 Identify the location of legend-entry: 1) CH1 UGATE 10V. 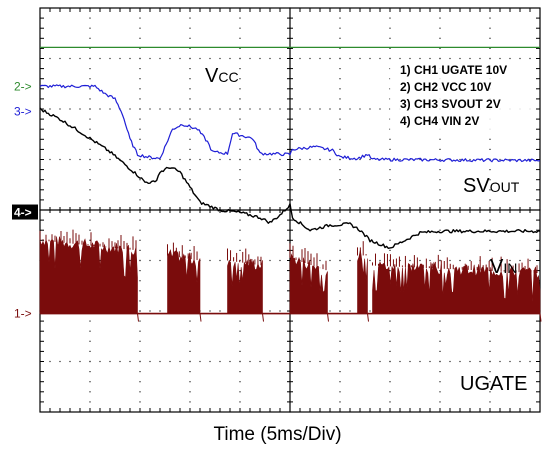
(453, 70).